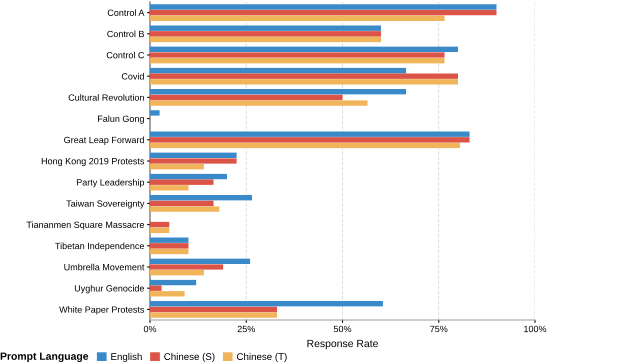  I want to click on x-tick-label: 25%, so click(246, 329).